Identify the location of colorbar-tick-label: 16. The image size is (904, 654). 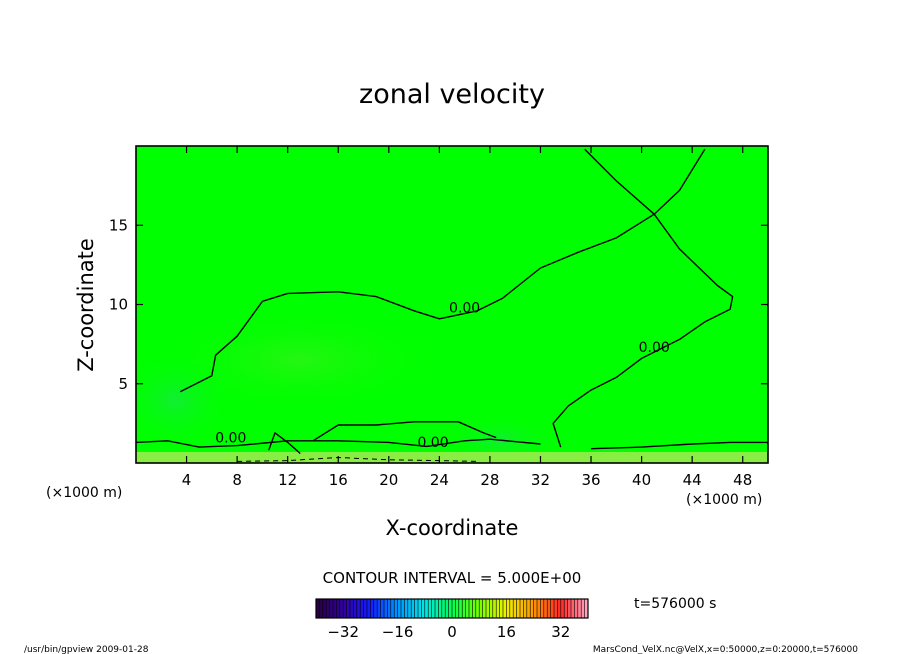
(506, 632).